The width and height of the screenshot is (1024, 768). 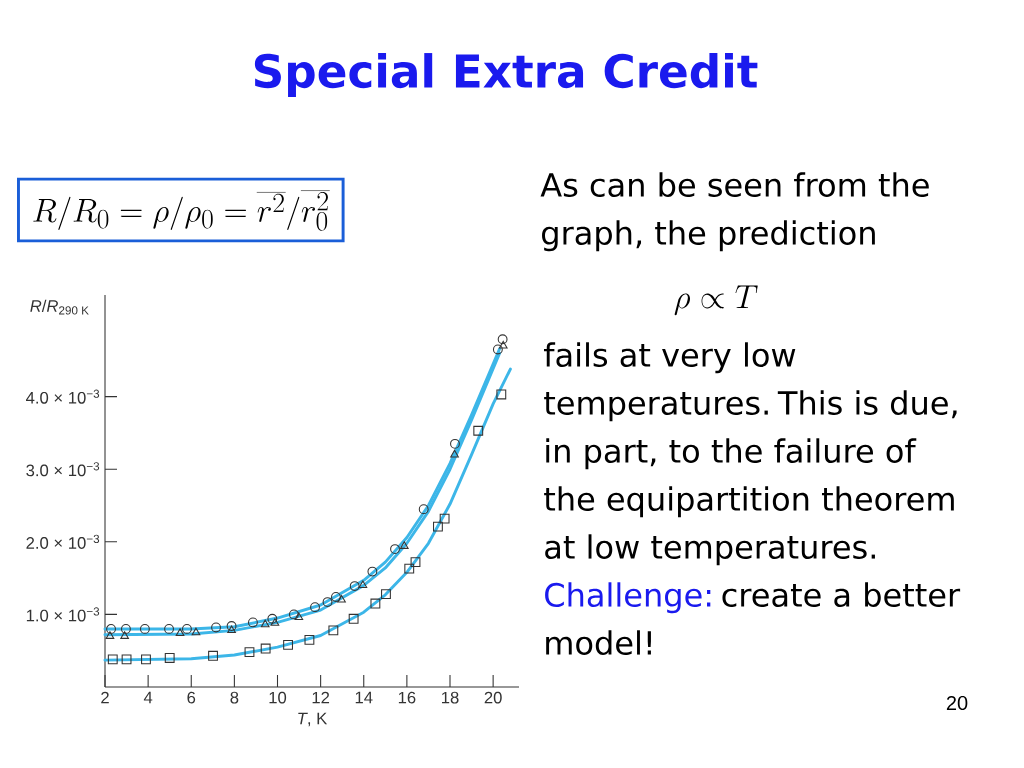 I want to click on x-tick-label: 6, so click(x=191, y=697).